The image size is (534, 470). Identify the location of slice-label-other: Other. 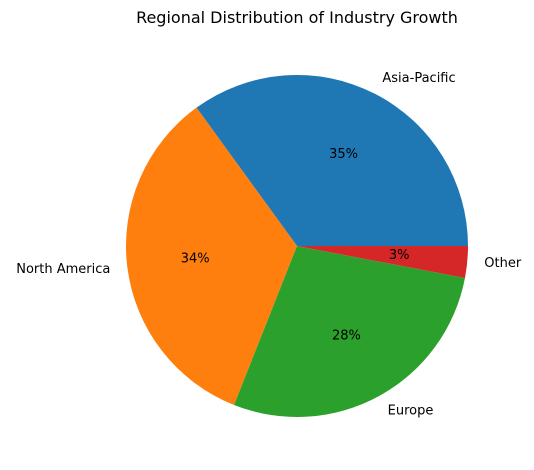
(503, 263).